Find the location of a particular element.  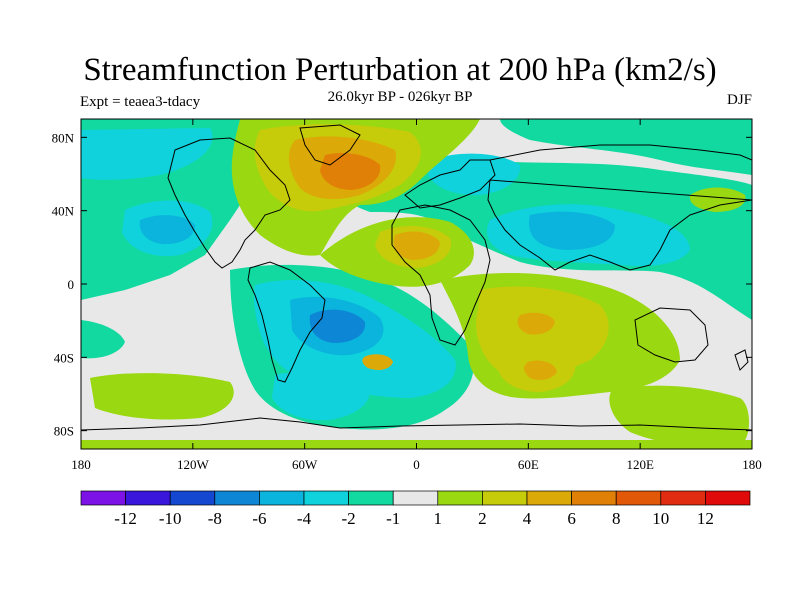

colorbar-label: 4 is located at coordinates (527, 518).